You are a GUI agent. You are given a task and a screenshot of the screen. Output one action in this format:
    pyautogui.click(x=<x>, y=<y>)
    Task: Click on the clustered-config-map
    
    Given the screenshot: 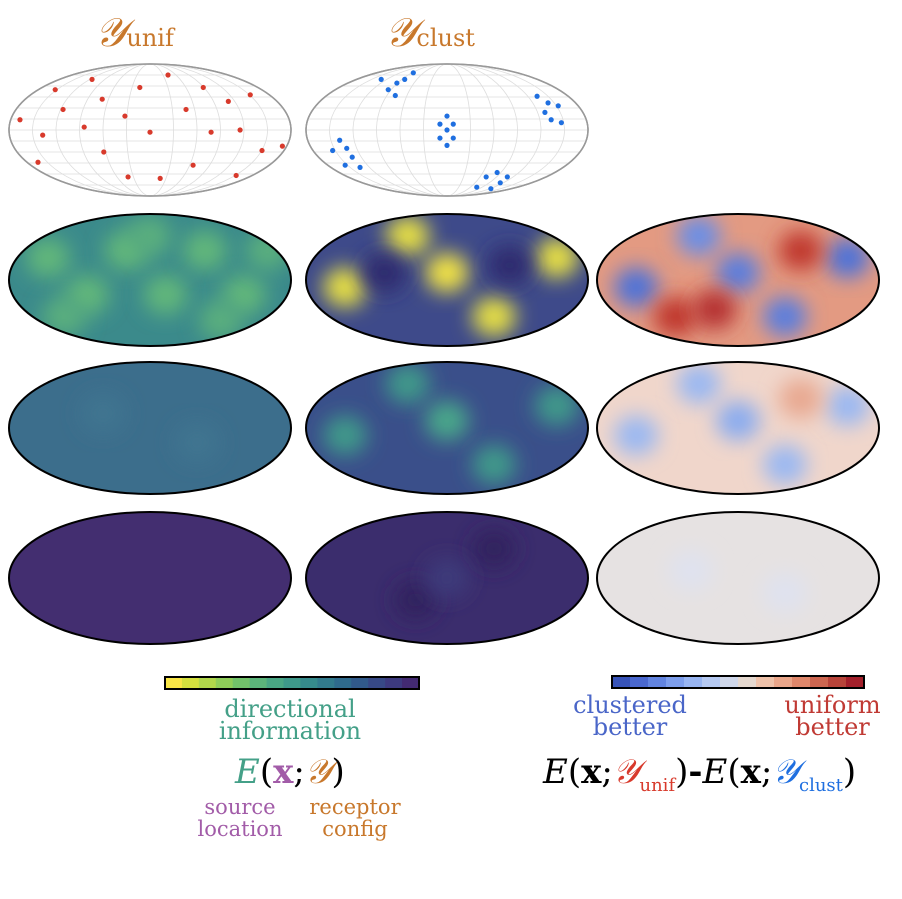 What is the action you would take?
    pyautogui.click(x=447, y=130)
    